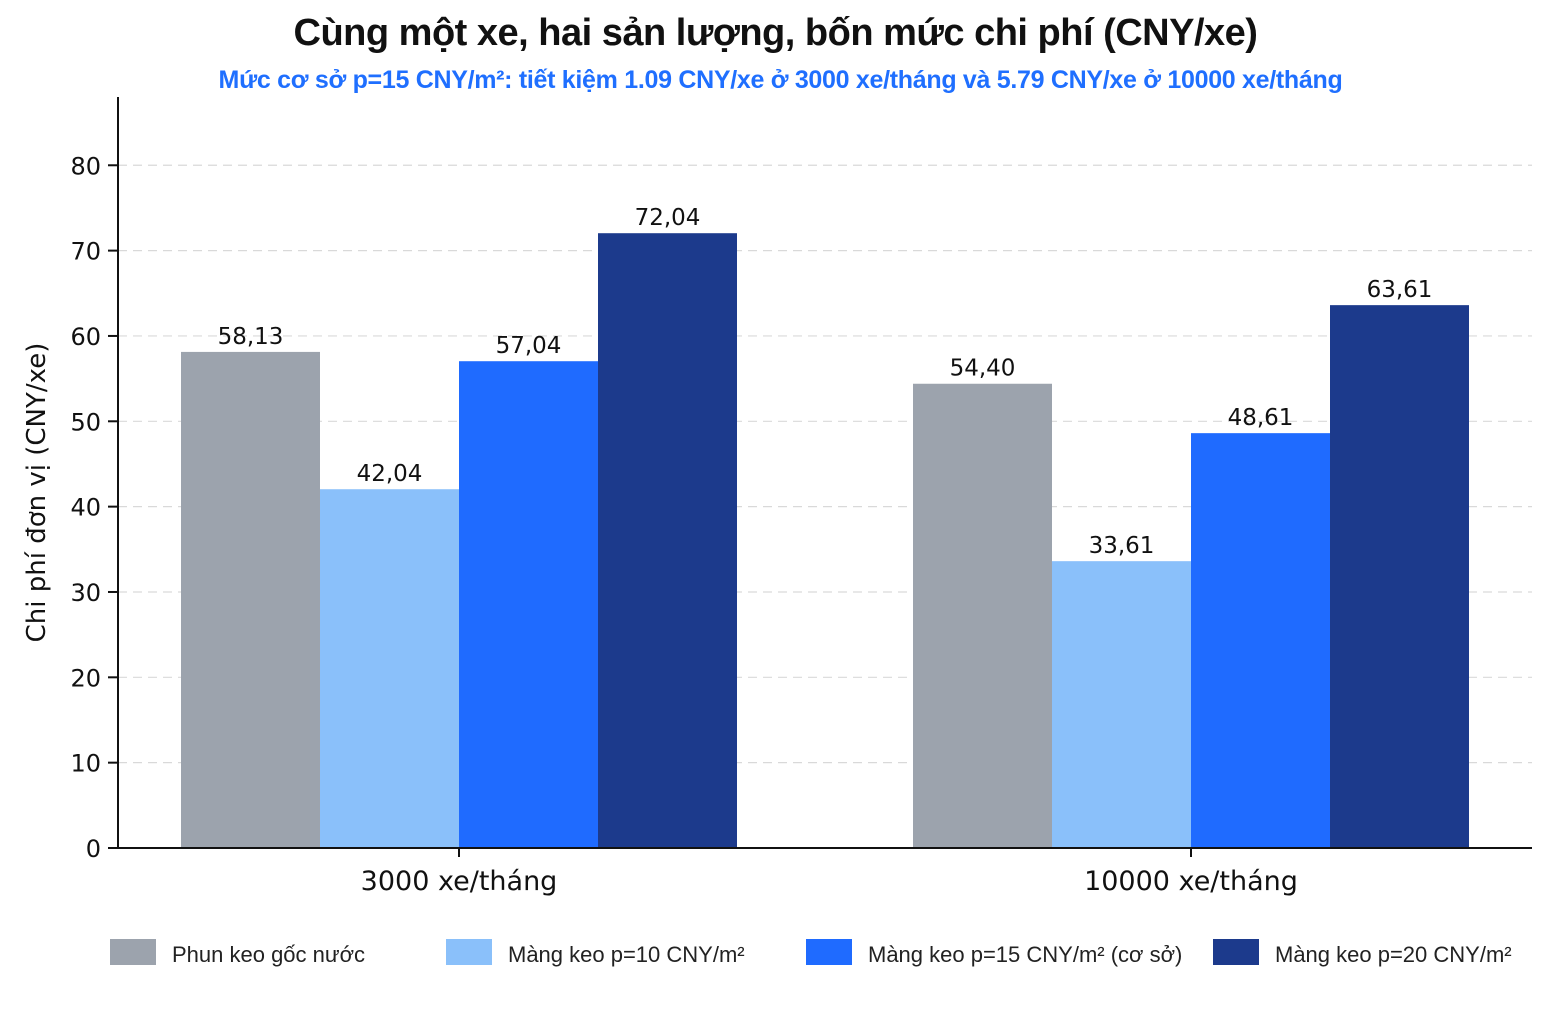  I want to click on y-tick-label-40: 40, so click(85, 508).